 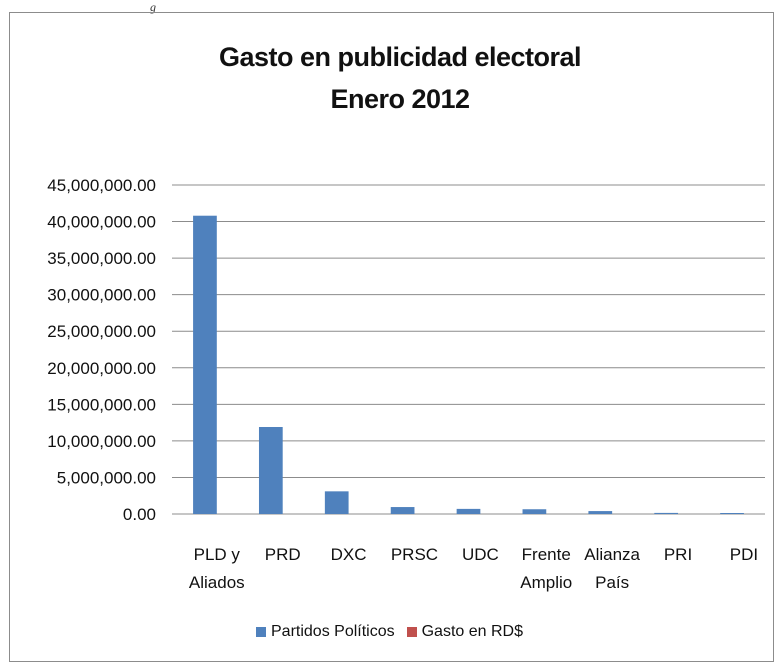 What do you see at coordinates (472, 631) in the screenshot?
I see `legend-label: Gasto en RD$` at bounding box center [472, 631].